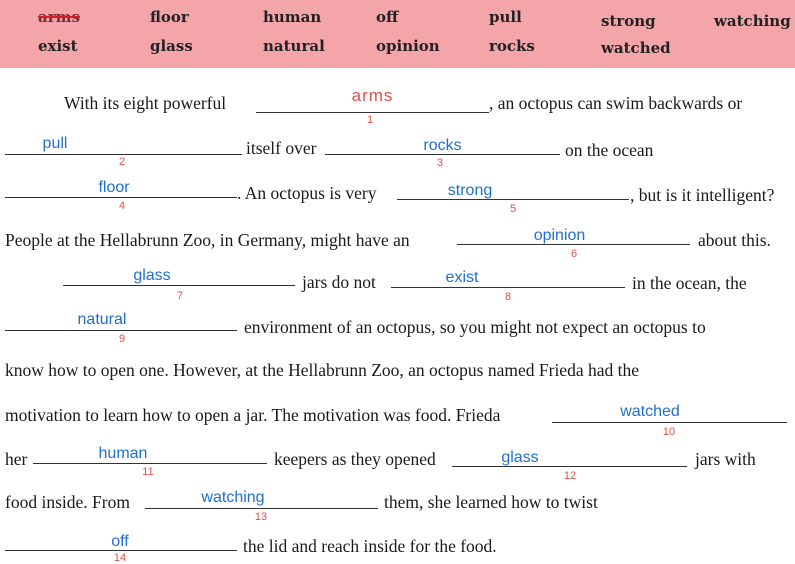  I want to click on blank-number: 12, so click(570, 476).